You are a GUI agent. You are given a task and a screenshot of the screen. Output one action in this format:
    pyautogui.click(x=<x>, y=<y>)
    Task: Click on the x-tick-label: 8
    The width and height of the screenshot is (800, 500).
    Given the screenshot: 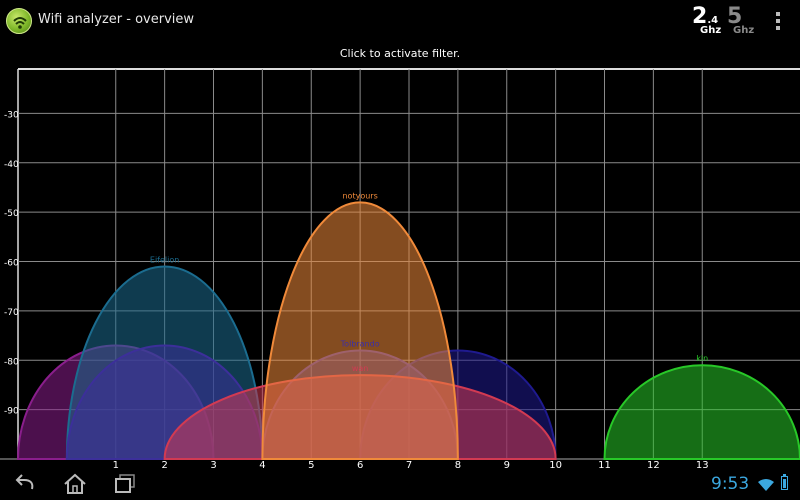 What is the action you would take?
    pyautogui.click(x=458, y=464)
    